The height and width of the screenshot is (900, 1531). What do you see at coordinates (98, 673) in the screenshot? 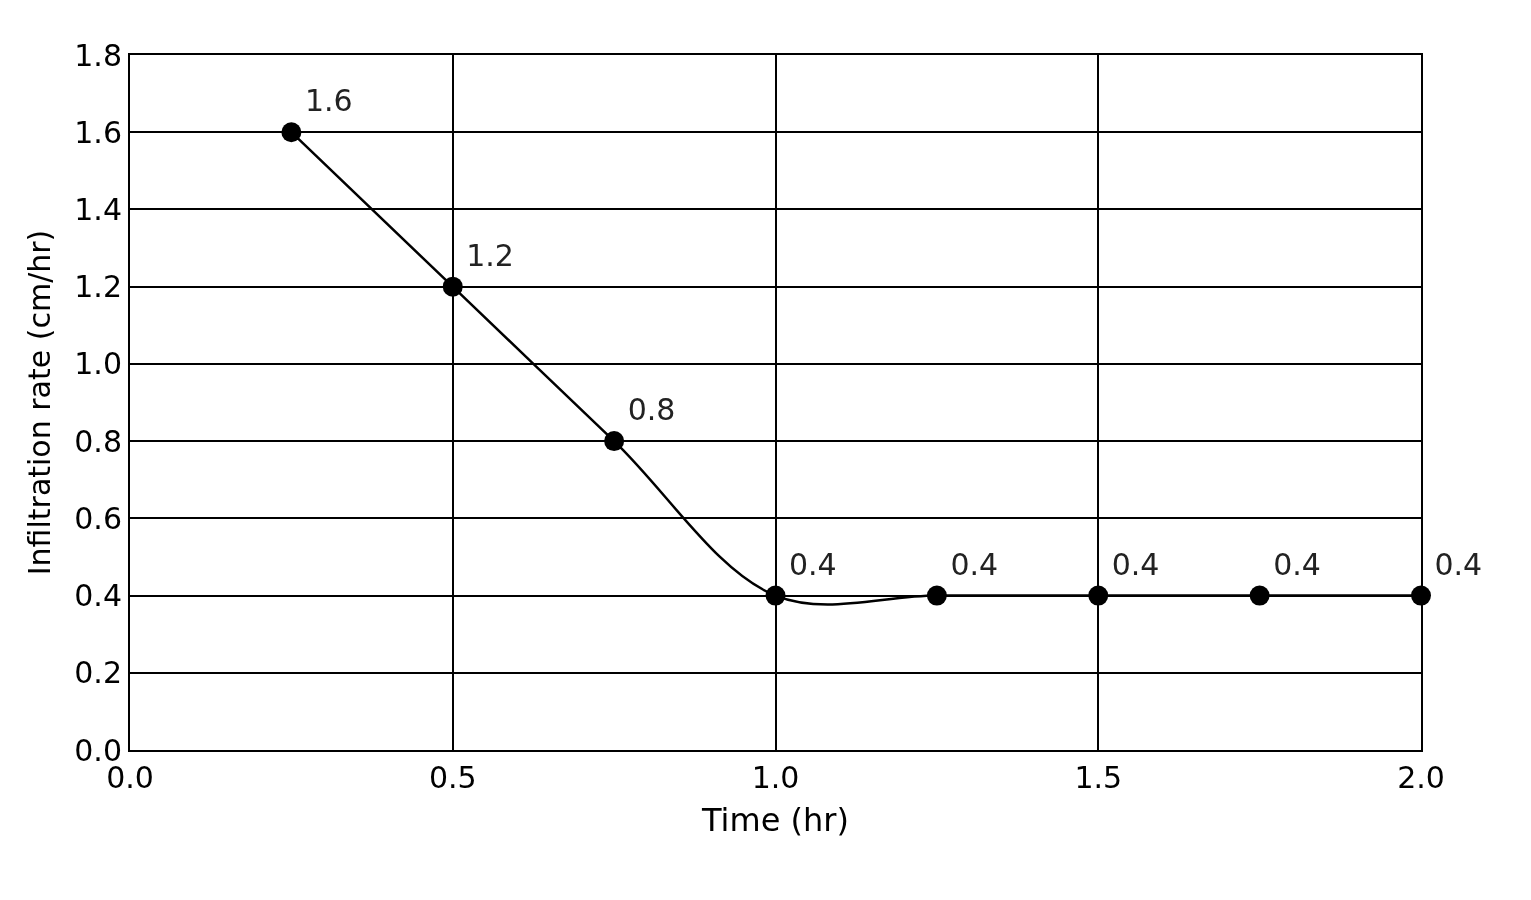
I see `y-tick-label: 0.2` at bounding box center [98, 673].